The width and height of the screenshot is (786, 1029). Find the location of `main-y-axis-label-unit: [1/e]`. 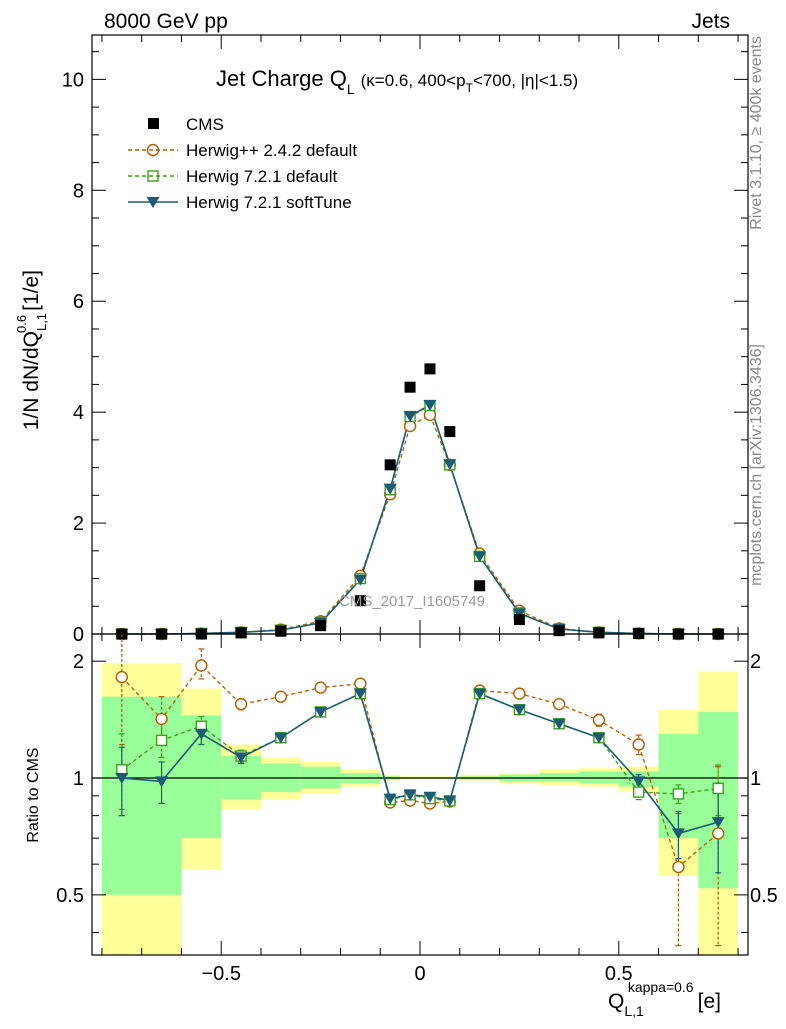

main-y-axis-label-unit: [1/e] is located at coordinates (31, 290).